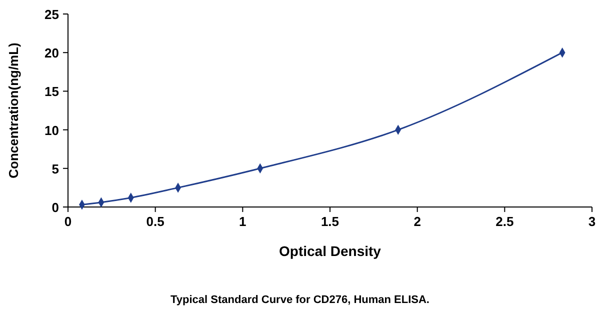  I want to click on y-axis-title: Concentration(ng/mL), so click(13, 110).